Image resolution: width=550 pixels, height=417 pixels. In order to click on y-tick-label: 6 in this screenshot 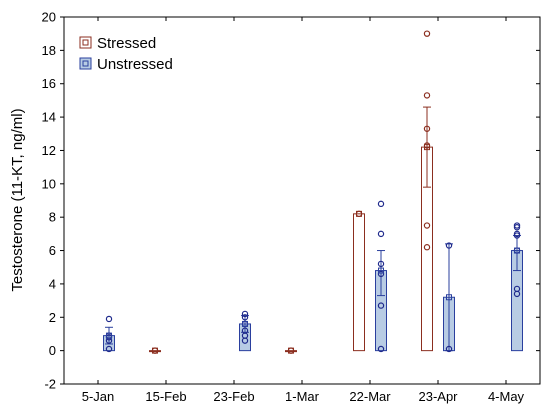, I will do `click(52, 250)`.